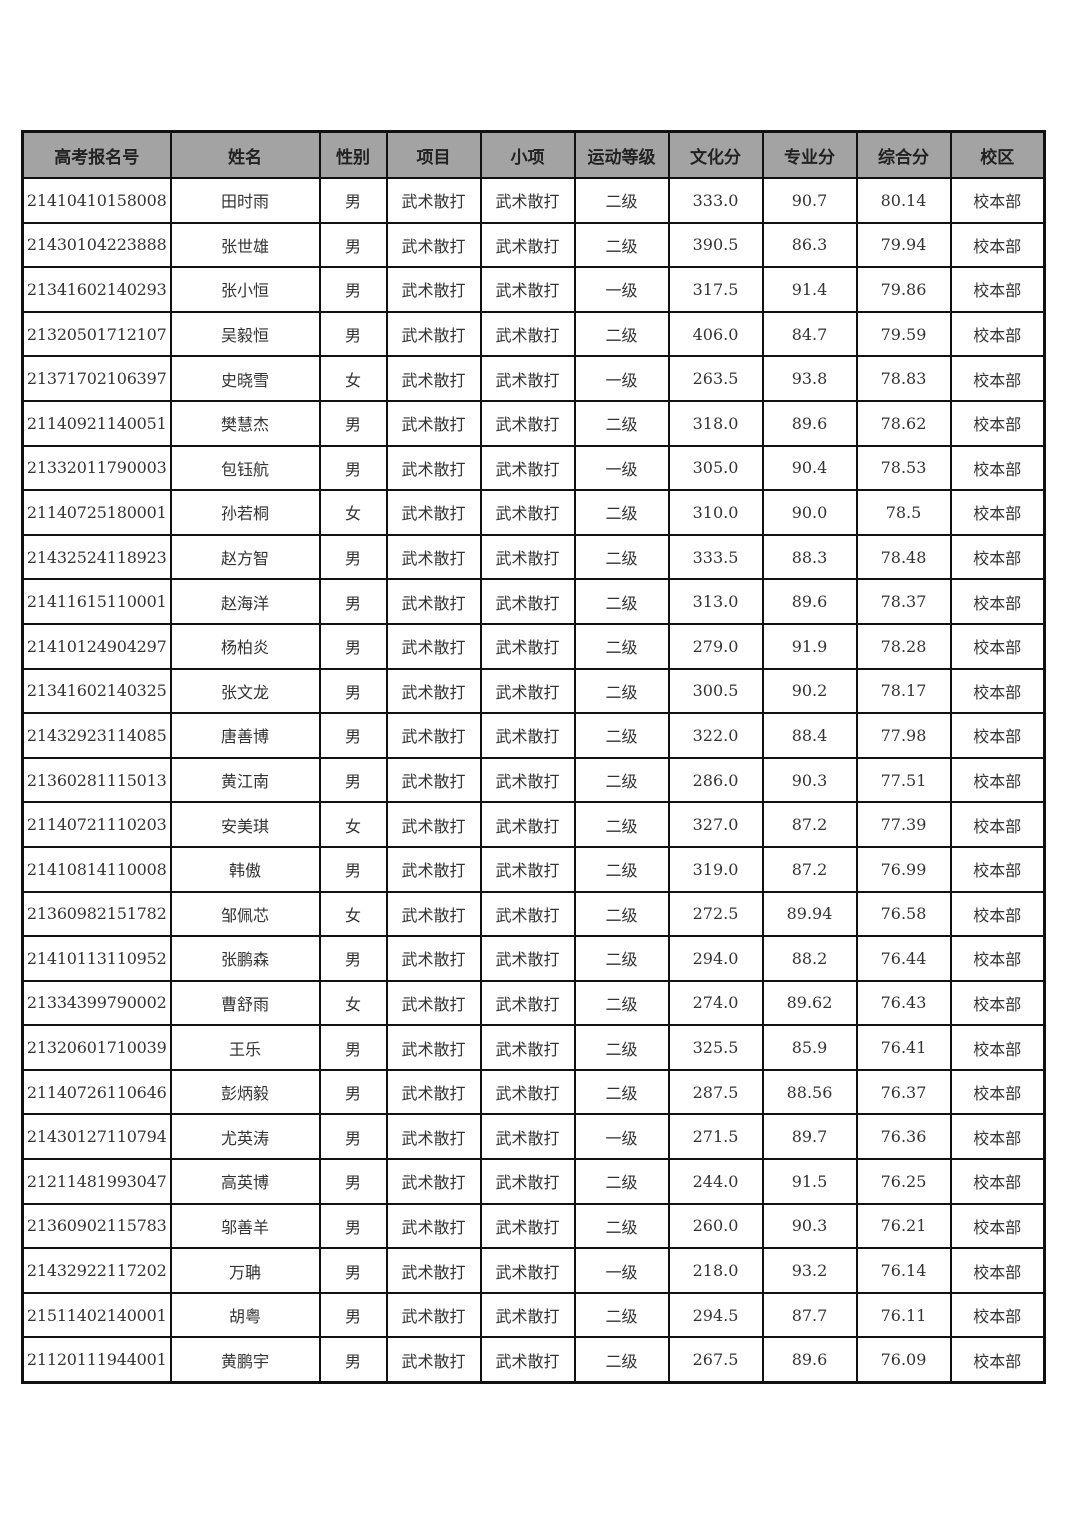 The image size is (1080, 1526). What do you see at coordinates (96, 512) in the screenshot?
I see `cell-exam-id: 21140725180001` at bounding box center [96, 512].